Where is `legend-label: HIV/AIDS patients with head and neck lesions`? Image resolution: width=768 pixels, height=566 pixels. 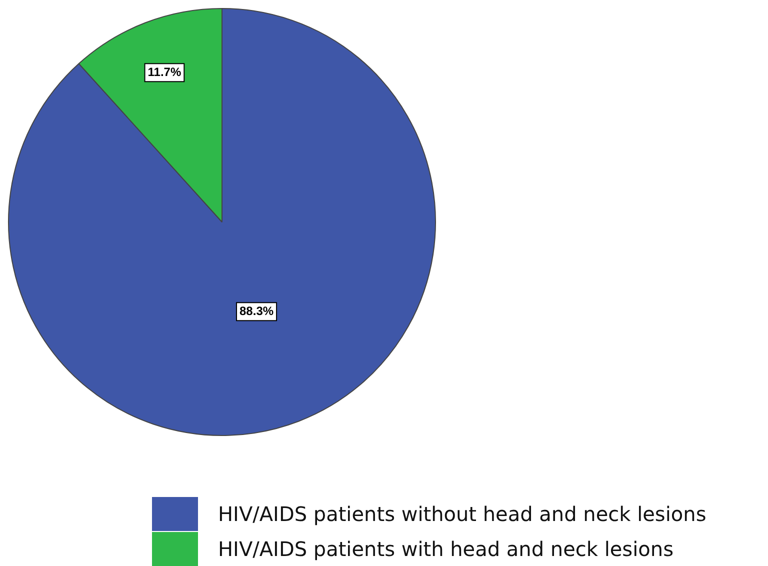 legend-label: HIV/AIDS patients with head and neck lesions is located at coordinates (446, 548).